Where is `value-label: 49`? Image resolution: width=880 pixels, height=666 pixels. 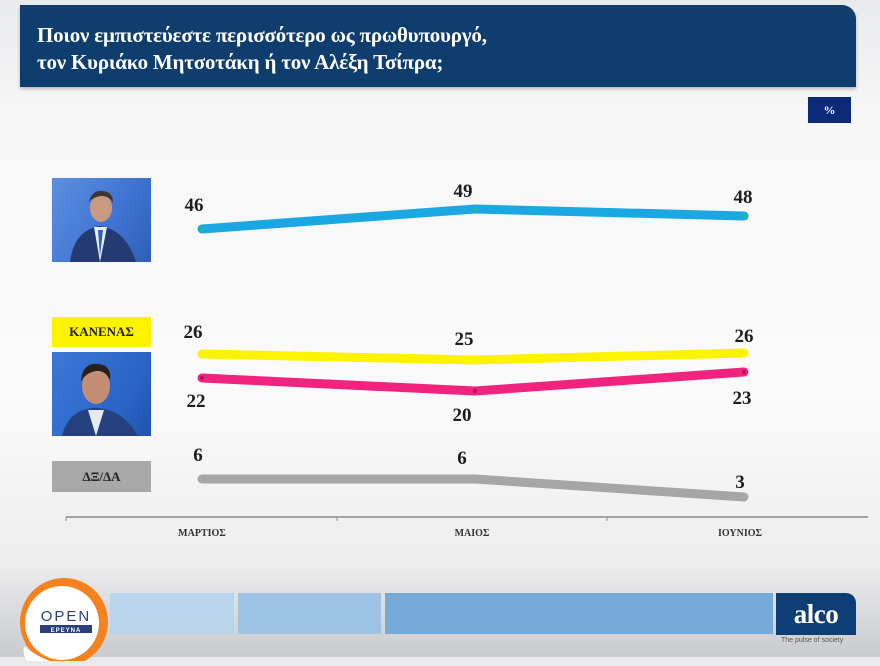
value-label: 49 is located at coordinates (463, 191).